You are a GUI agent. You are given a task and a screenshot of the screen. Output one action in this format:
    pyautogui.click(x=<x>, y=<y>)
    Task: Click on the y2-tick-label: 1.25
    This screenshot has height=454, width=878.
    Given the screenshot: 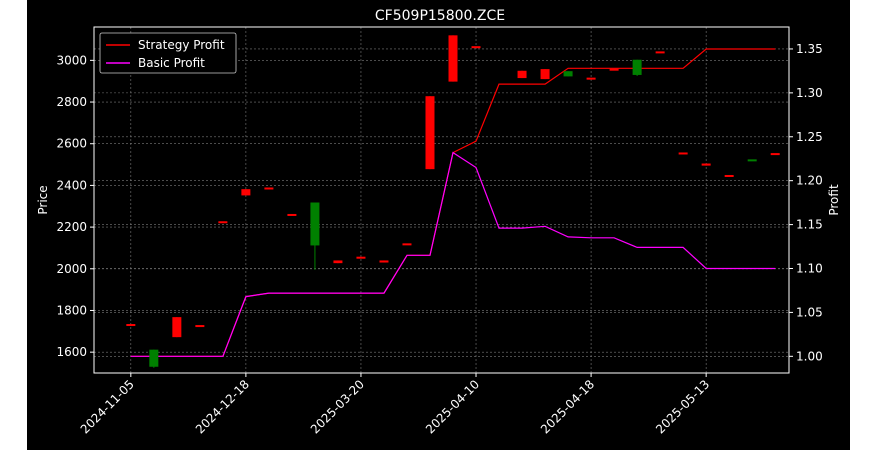 What is the action you would take?
    pyautogui.click(x=809, y=137)
    